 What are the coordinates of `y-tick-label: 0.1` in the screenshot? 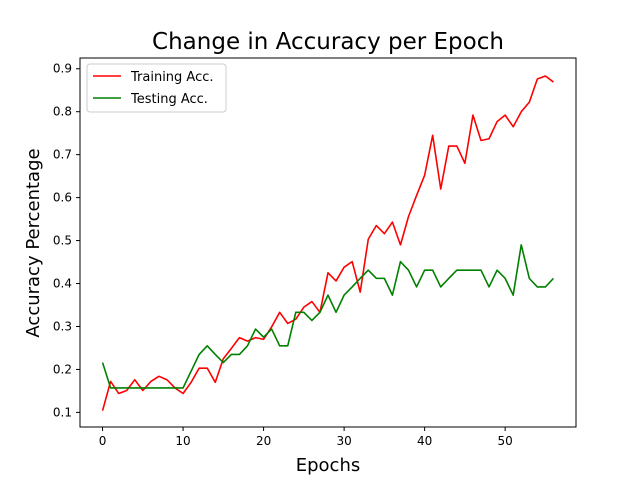 It's located at (62, 412).